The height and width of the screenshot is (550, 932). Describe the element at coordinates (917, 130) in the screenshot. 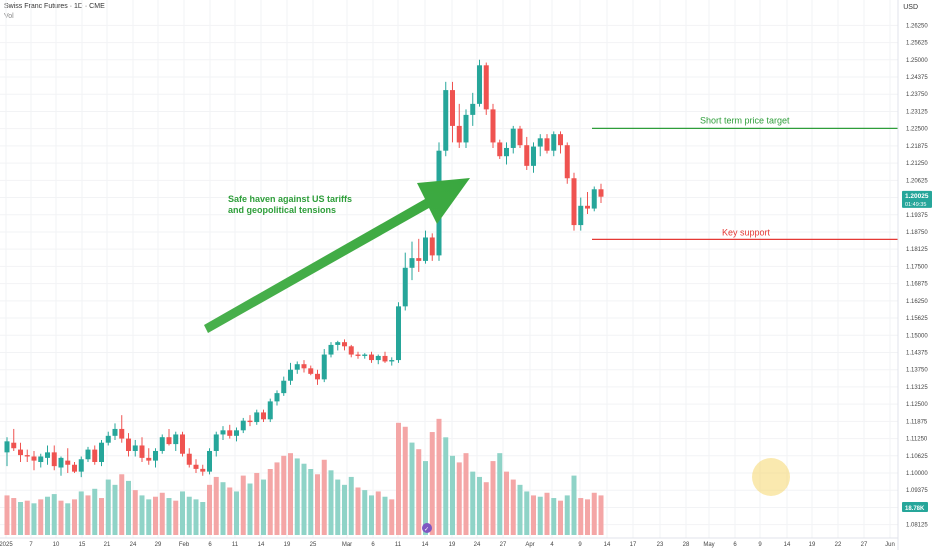

I see `y-tick-label: 1.22500` at that location.